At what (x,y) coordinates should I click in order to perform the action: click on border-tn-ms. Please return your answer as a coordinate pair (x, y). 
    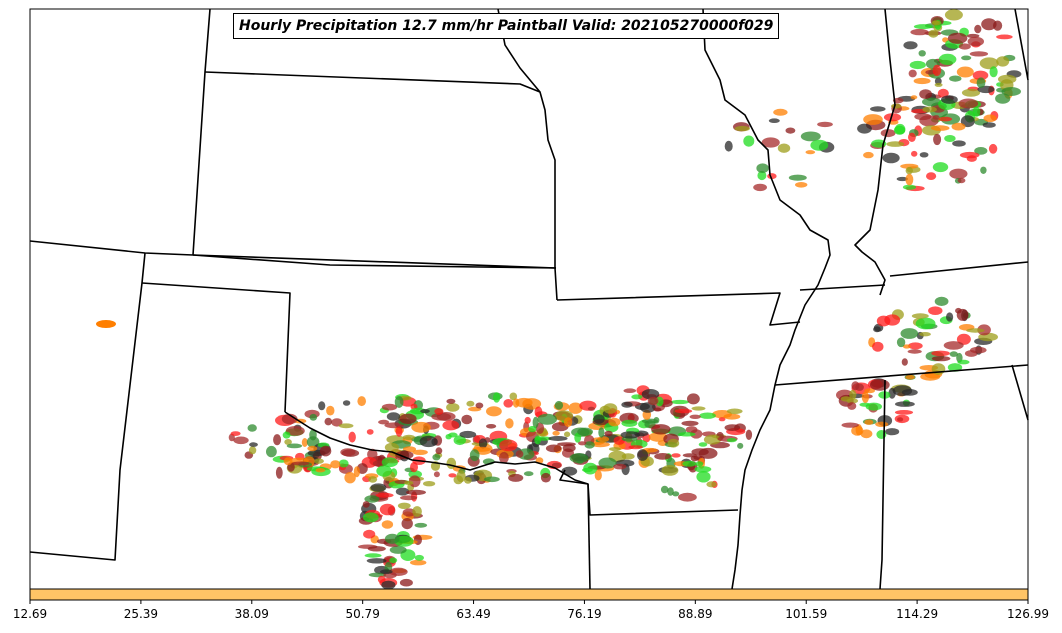
    Looking at the image, I should click on (842, 287).